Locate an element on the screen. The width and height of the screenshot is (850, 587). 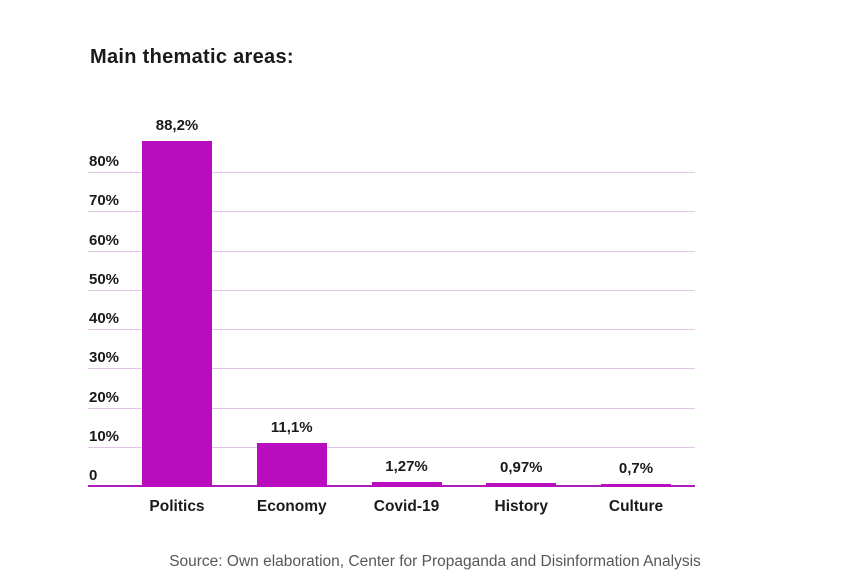
x-axis-category-label-economy: Economy is located at coordinates (291, 506).